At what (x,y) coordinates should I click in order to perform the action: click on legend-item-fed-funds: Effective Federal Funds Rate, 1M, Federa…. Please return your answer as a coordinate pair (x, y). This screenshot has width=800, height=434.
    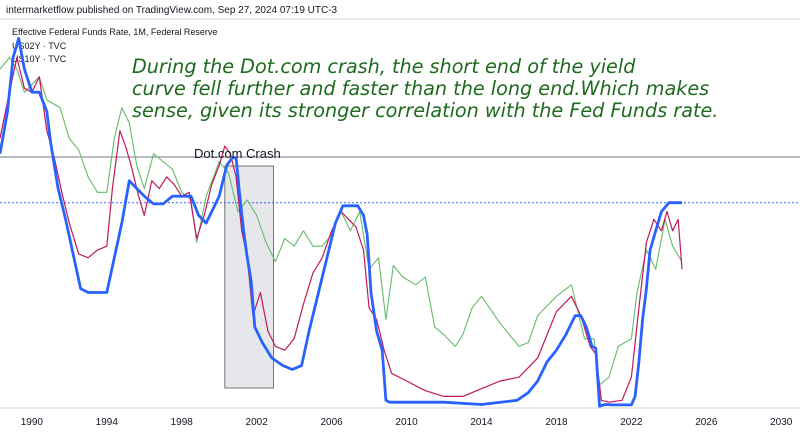
    Looking at the image, I should click on (115, 32).